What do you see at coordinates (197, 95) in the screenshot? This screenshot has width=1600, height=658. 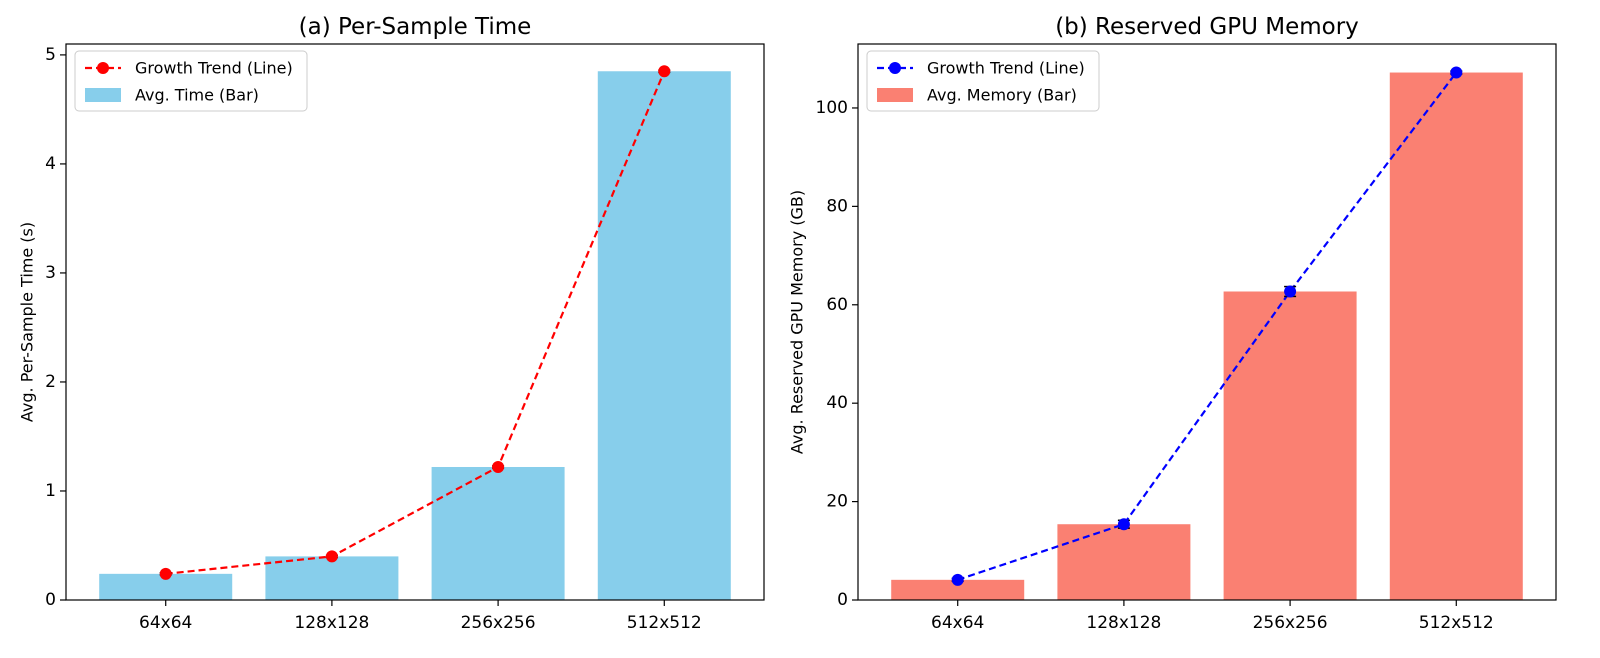 I see `legend-label-bar: Avg. Time (Bar)` at bounding box center [197, 95].